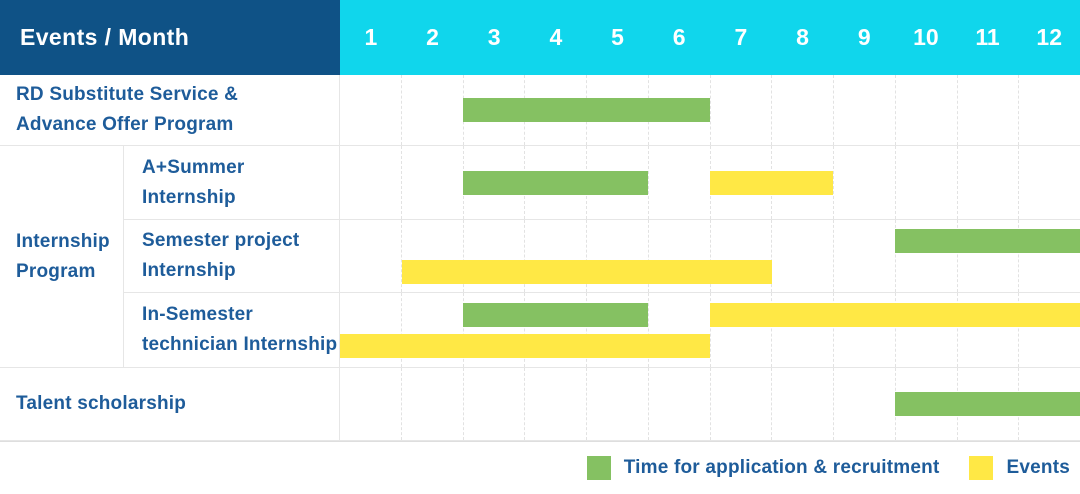  What do you see at coordinates (710, 37) in the screenshot?
I see `month-header-strip: 1 2 3 4 5 6 7 8 9 10 11 12` at bounding box center [710, 37].